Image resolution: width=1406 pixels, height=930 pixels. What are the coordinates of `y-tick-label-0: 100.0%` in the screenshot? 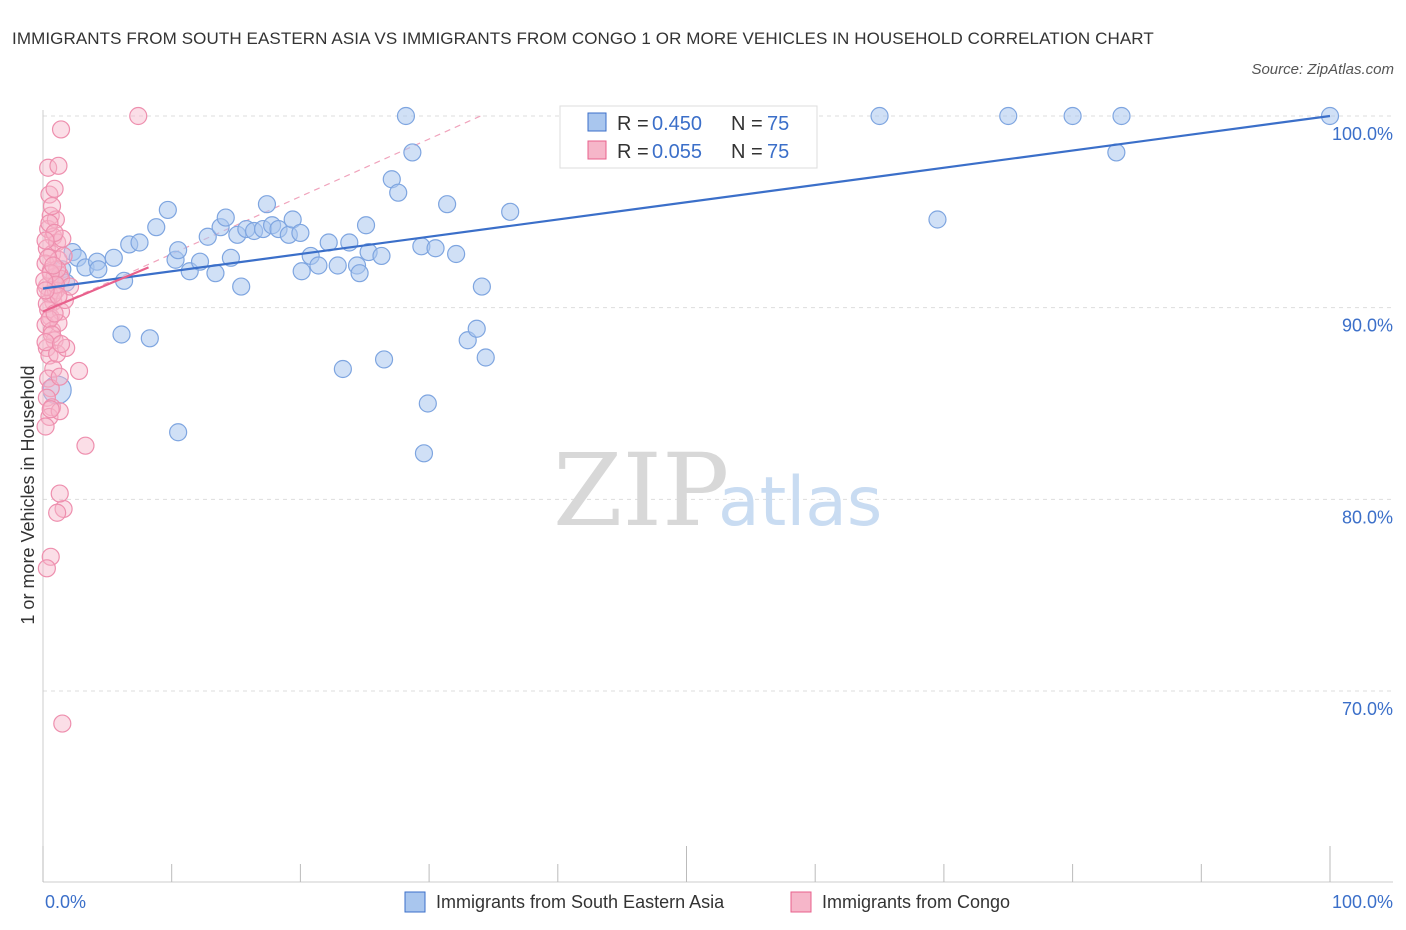 It's located at (1362, 134).